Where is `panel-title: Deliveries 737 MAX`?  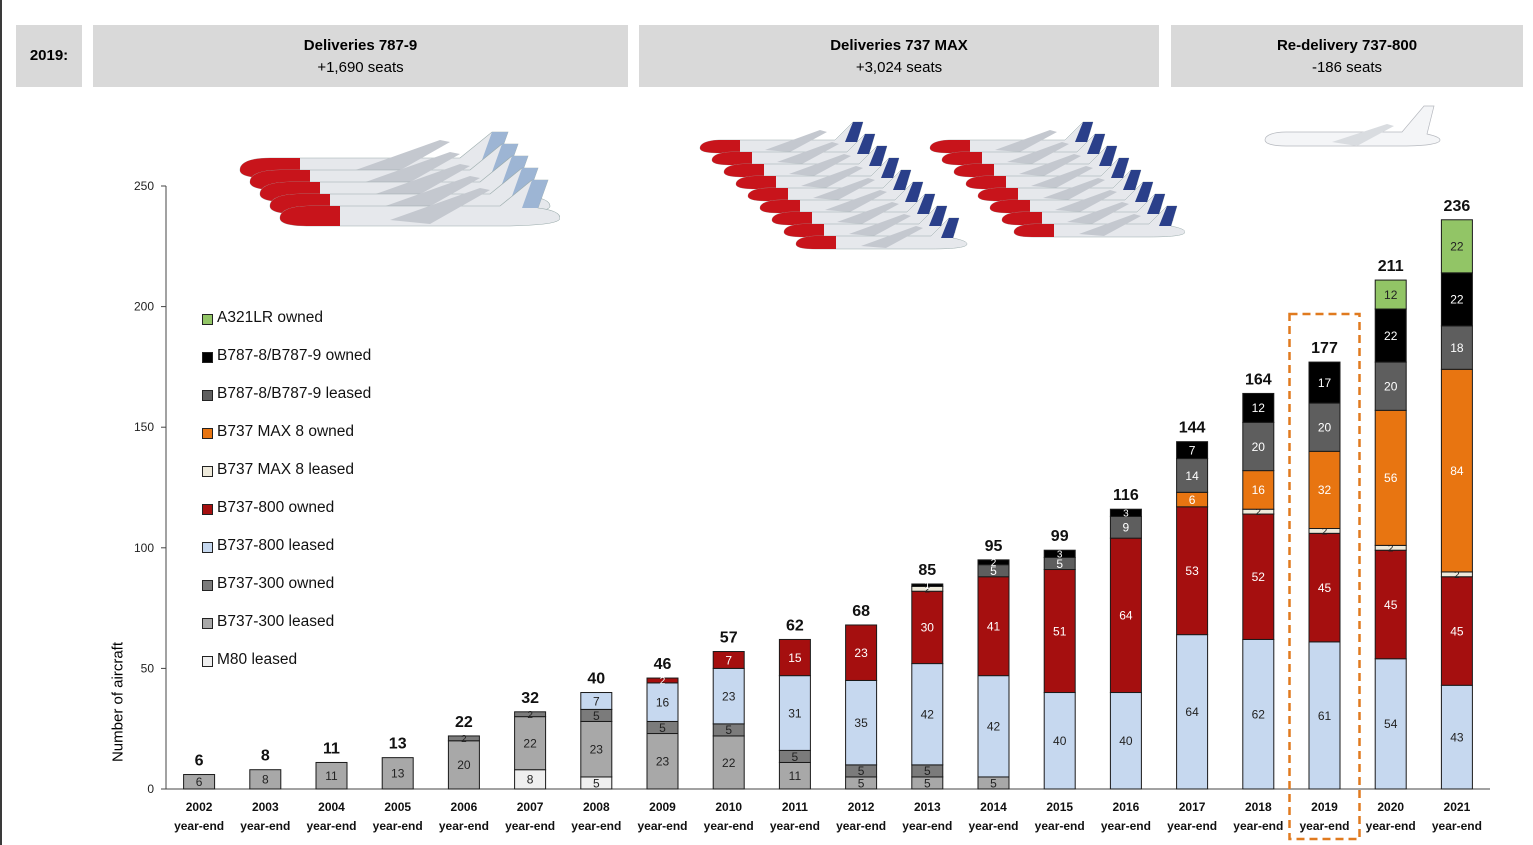 panel-title: Deliveries 737 MAX is located at coordinates (899, 45).